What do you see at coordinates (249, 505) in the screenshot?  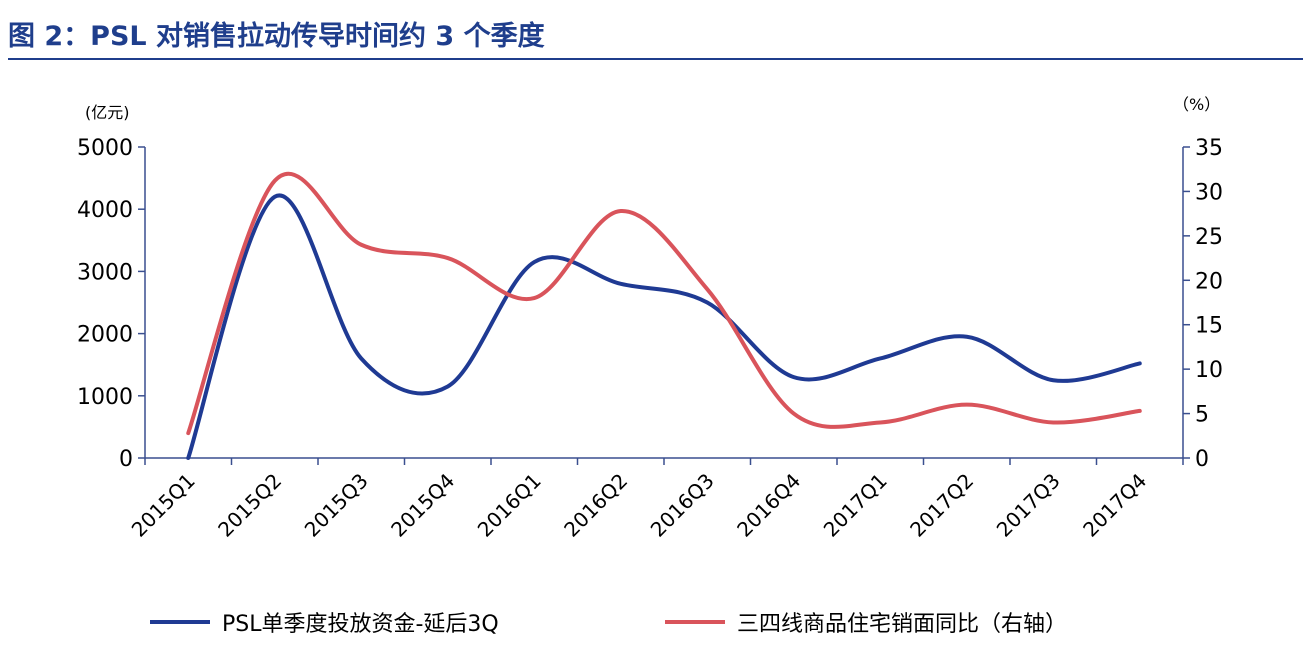 I see `x-tick-label: 2015Q2` at bounding box center [249, 505].